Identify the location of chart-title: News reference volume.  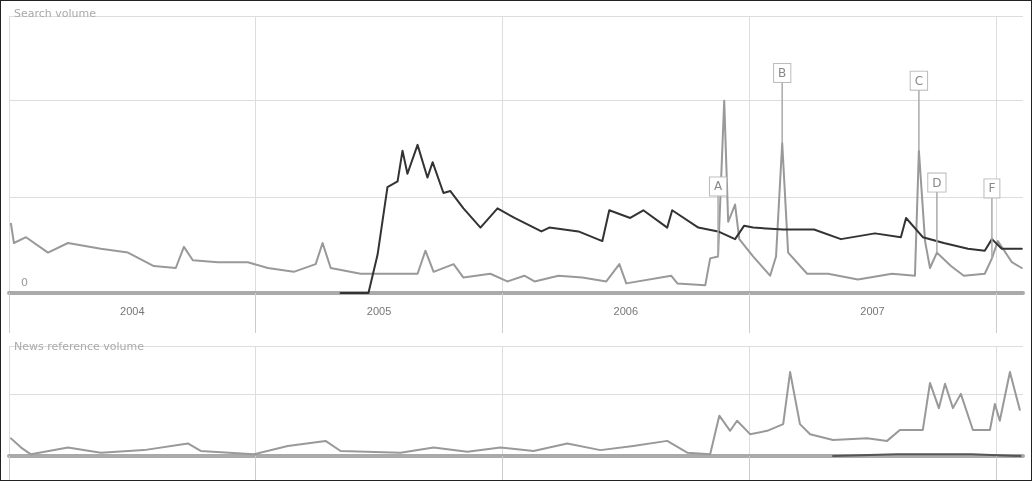
(79, 346).